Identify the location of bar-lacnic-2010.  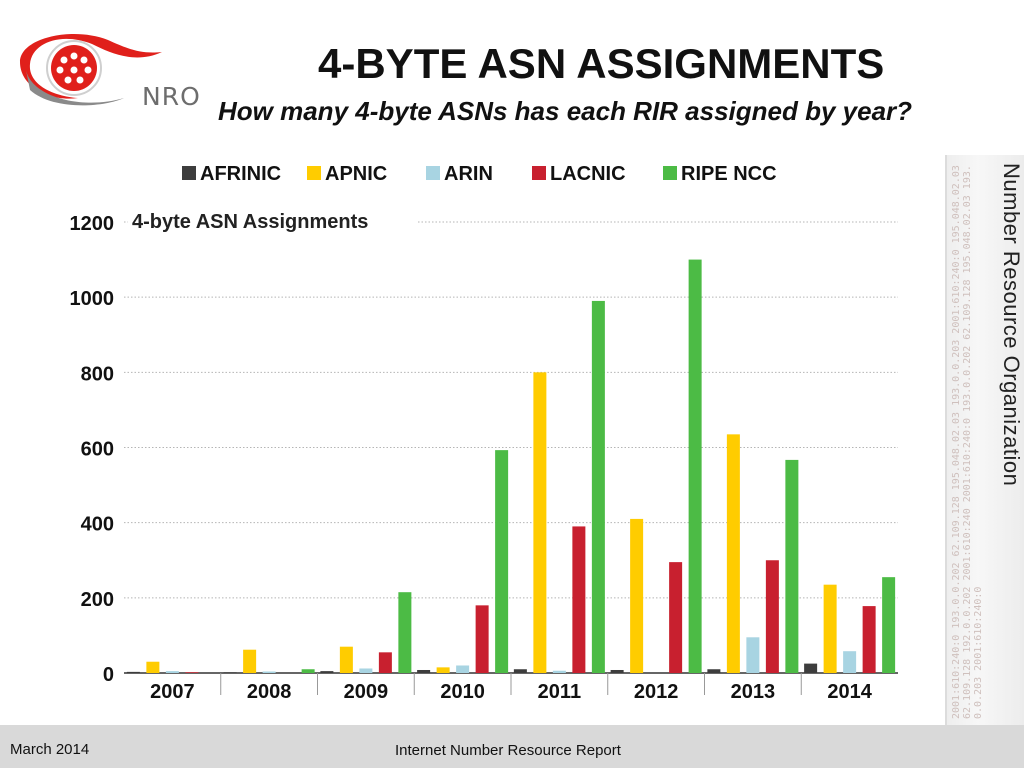
(482, 639).